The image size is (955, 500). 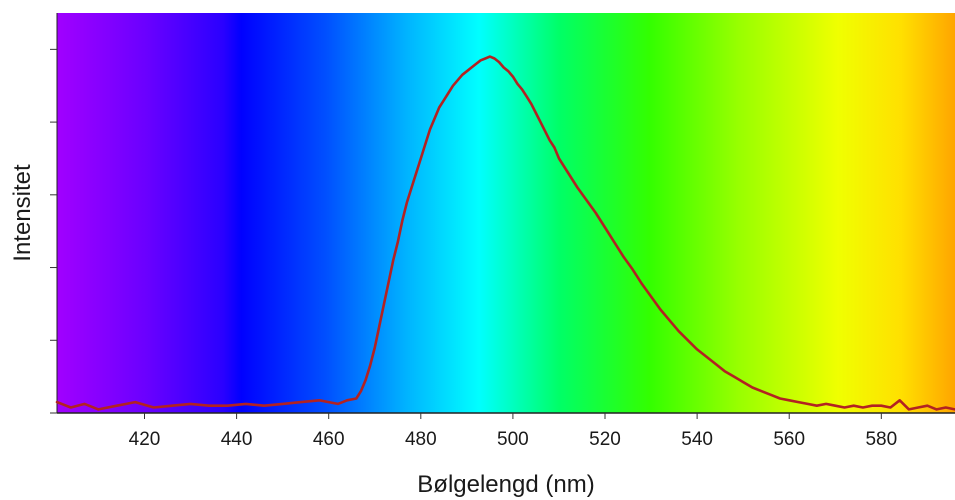 I want to click on y-ticks, so click(x=53, y=231).